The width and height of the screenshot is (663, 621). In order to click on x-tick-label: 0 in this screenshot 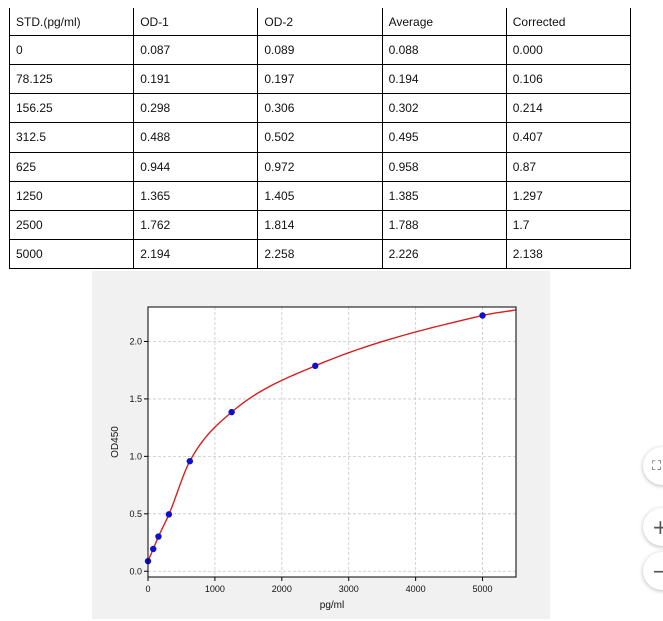, I will do `click(147, 589)`.